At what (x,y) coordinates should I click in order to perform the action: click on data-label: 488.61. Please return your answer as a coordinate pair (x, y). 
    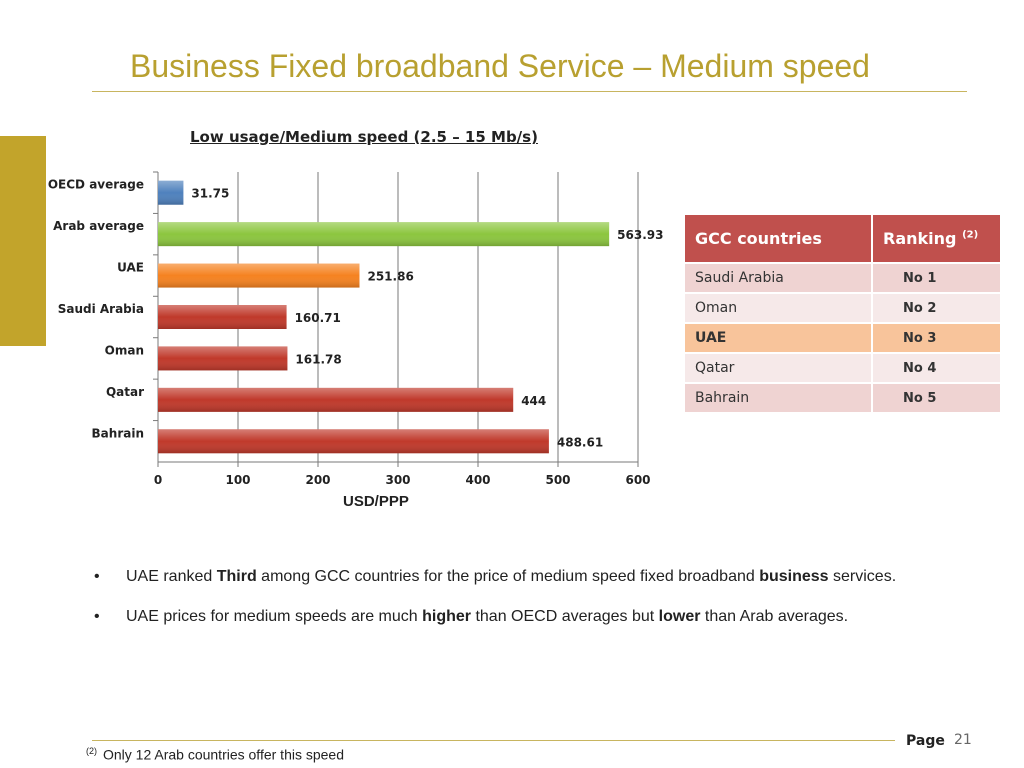
    Looking at the image, I should click on (580, 442).